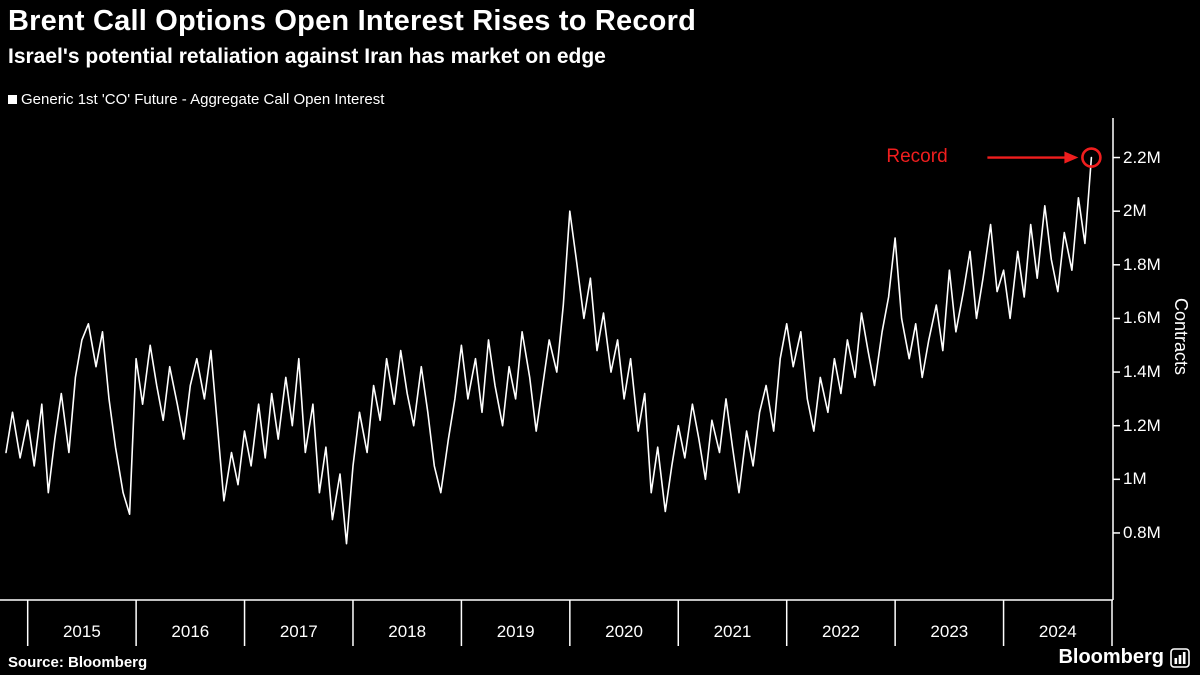 The height and width of the screenshot is (675, 1200). Describe the element at coordinates (732, 631) in the screenshot. I see `x-tick-label: 2021` at that location.